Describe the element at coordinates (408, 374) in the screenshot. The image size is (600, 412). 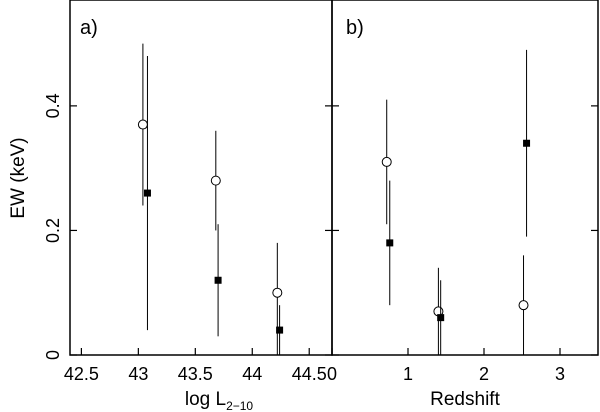
I see `x-tick-label: 1` at that location.